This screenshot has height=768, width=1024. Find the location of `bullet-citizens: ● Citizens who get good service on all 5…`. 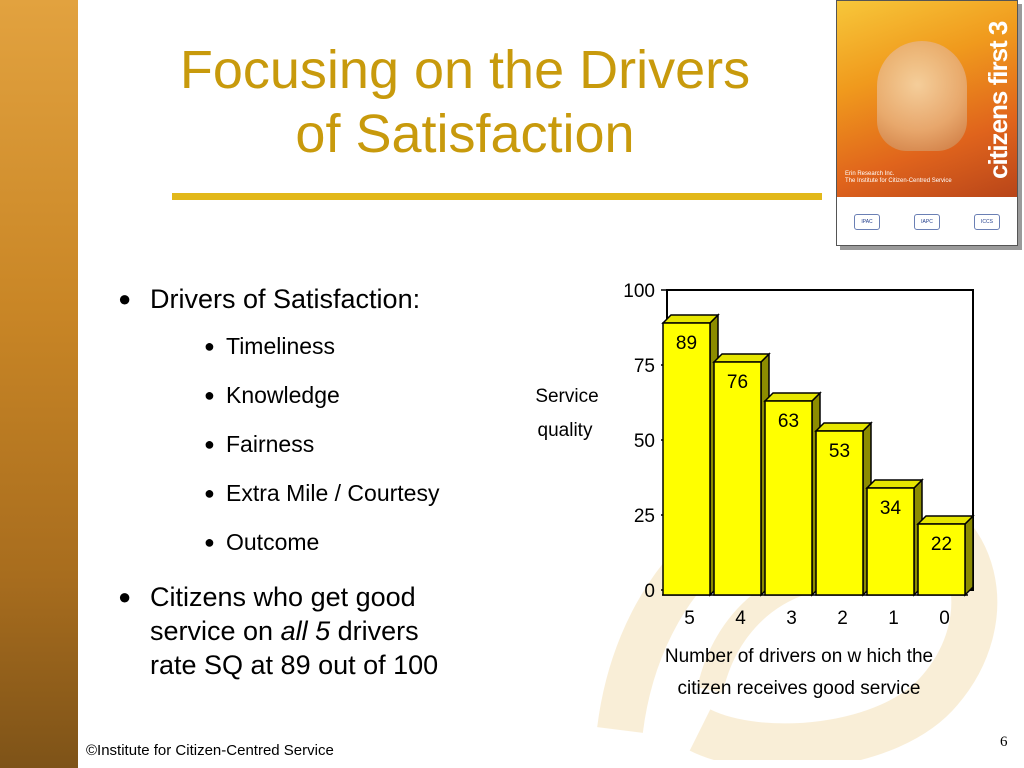

bullet-citizens: ● Citizens who get good service on all 5… is located at coordinates (328, 631).